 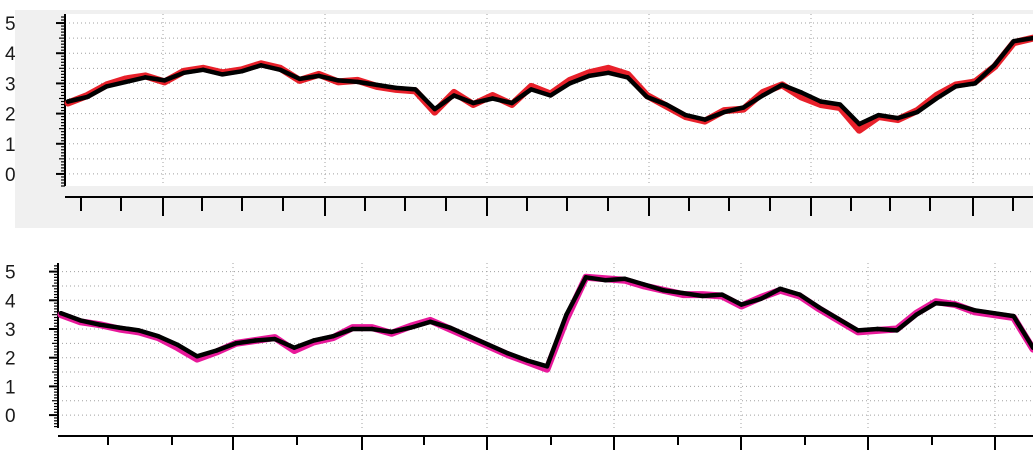 What do you see at coordinates (10, 387) in the screenshot?
I see `bottom-y-tick-label: 1` at bounding box center [10, 387].